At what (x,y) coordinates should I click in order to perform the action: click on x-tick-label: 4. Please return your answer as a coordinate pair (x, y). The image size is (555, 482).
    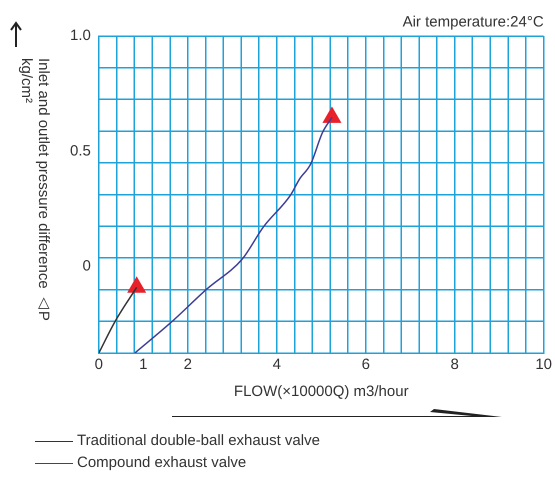
    Looking at the image, I should click on (276, 365).